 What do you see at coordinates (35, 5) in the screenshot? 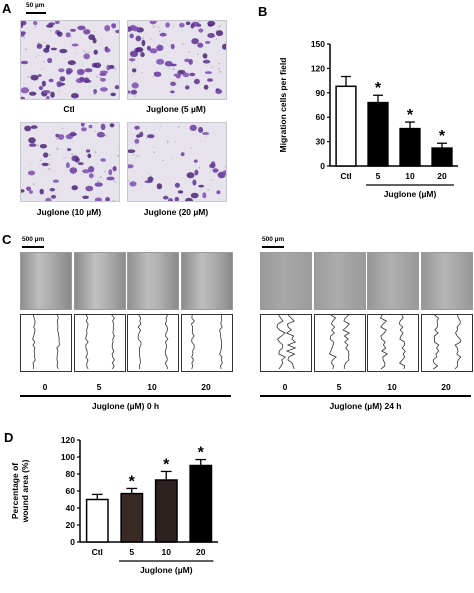
I see `scale-label-a: 50 µm` at bounding box center [35, 5].